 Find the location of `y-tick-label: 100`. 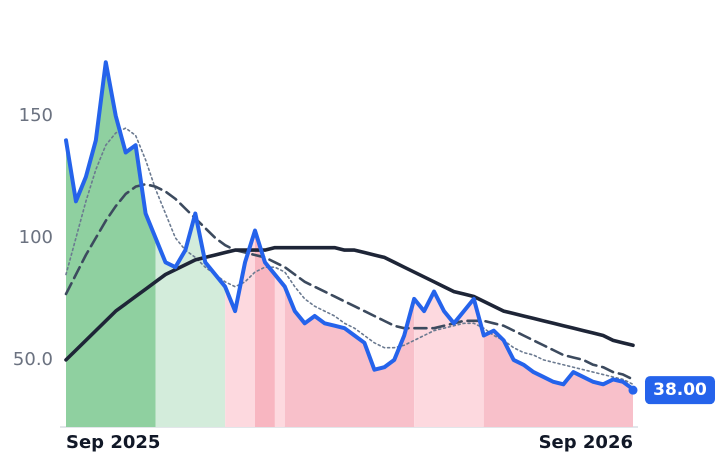

y-tick-label: 100 is located at coordinates (36, 237).